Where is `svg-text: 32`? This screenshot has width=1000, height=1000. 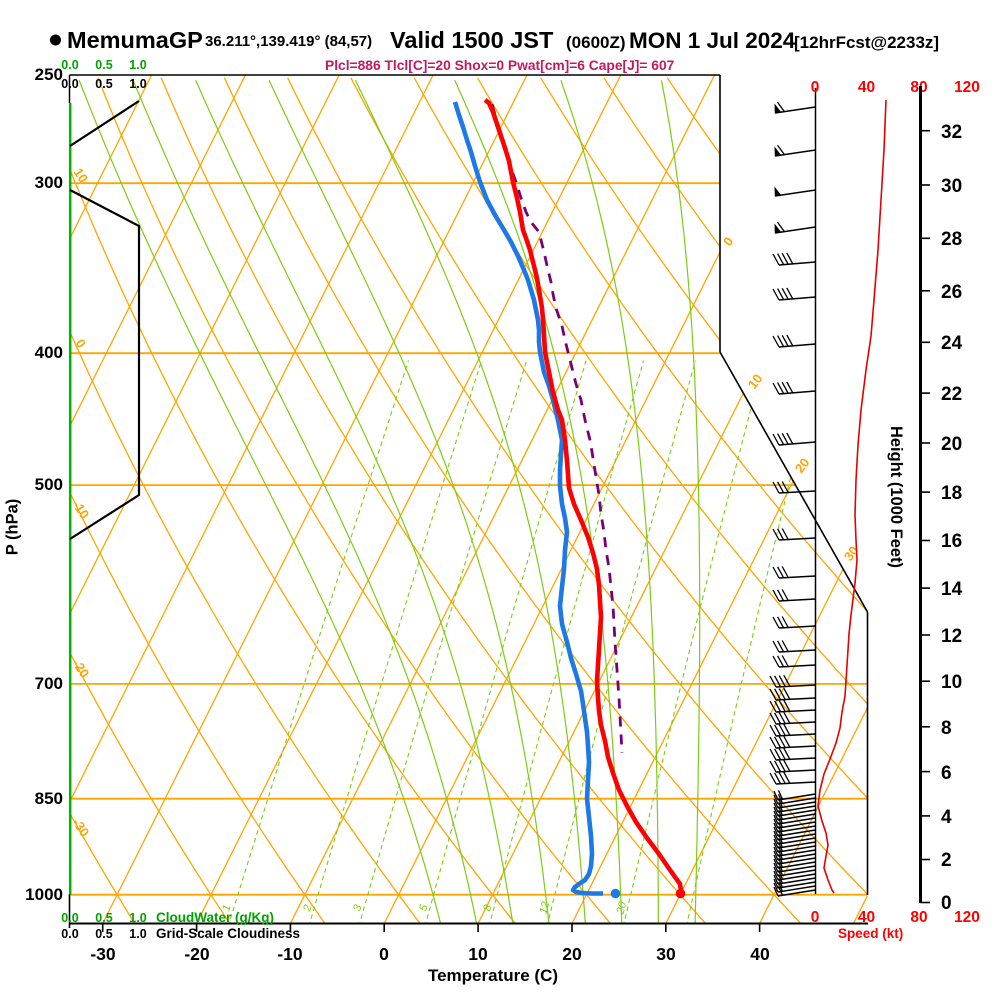
svg-text: 32 is located at coordinates (951, 132).